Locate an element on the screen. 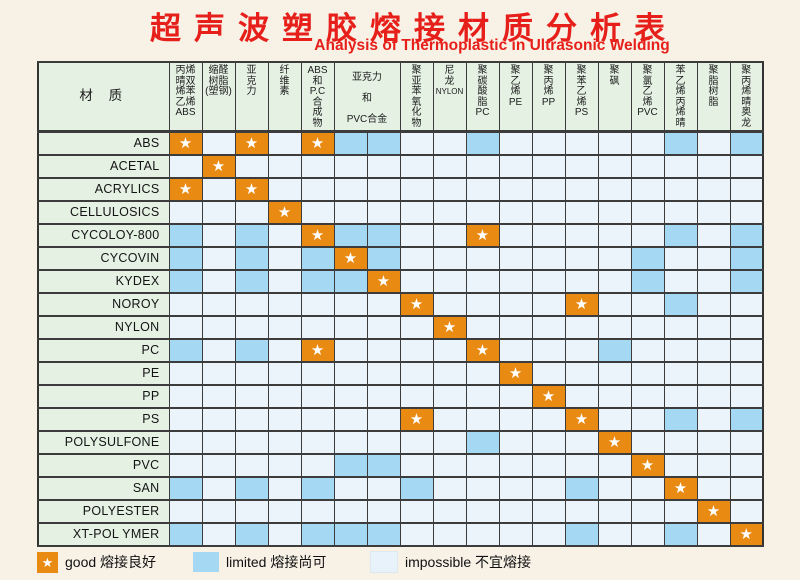  cell-POLYESTER-col14 is located at coordinates (614, 511).